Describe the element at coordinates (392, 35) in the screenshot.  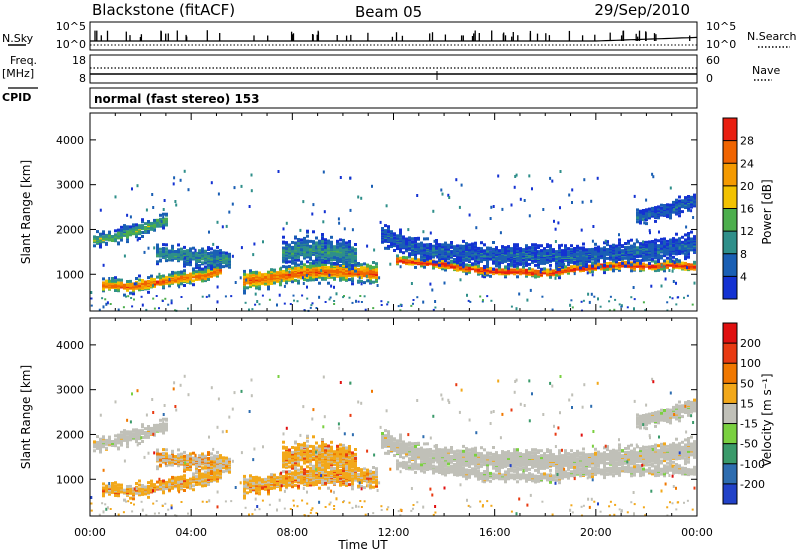
I see `n-sky-spikes` at that location.